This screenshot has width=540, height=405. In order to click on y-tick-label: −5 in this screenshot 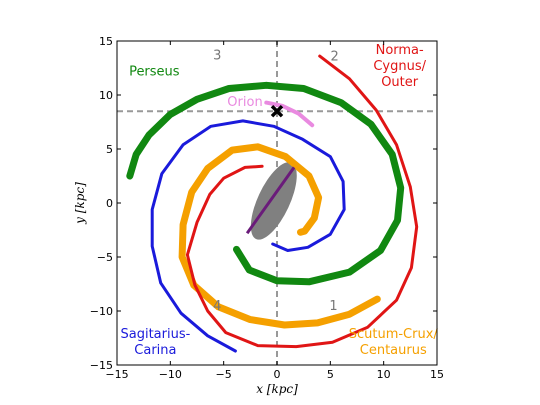, I will do `click(105, 257)`.